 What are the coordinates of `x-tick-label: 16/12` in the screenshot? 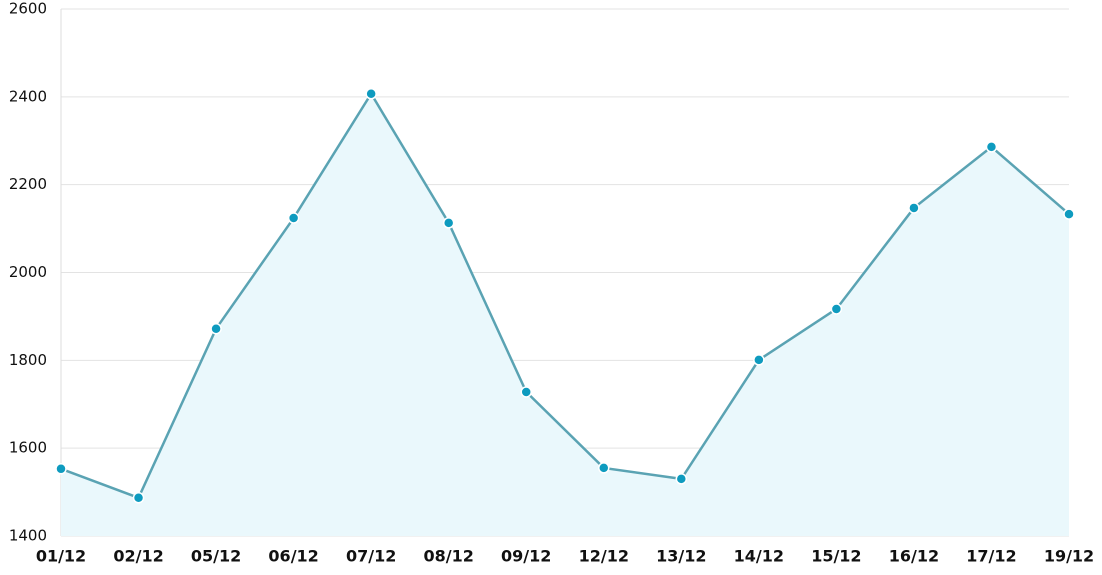 It's located at (914, 556).